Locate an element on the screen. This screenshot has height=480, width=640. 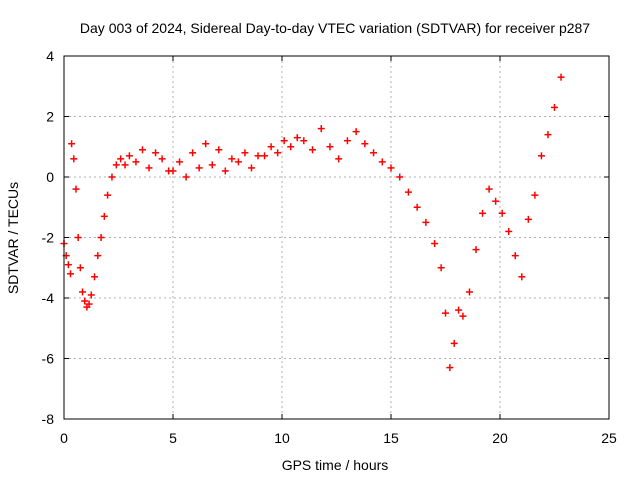
y-tick-label: -6 is located at coordinates (48, 359).